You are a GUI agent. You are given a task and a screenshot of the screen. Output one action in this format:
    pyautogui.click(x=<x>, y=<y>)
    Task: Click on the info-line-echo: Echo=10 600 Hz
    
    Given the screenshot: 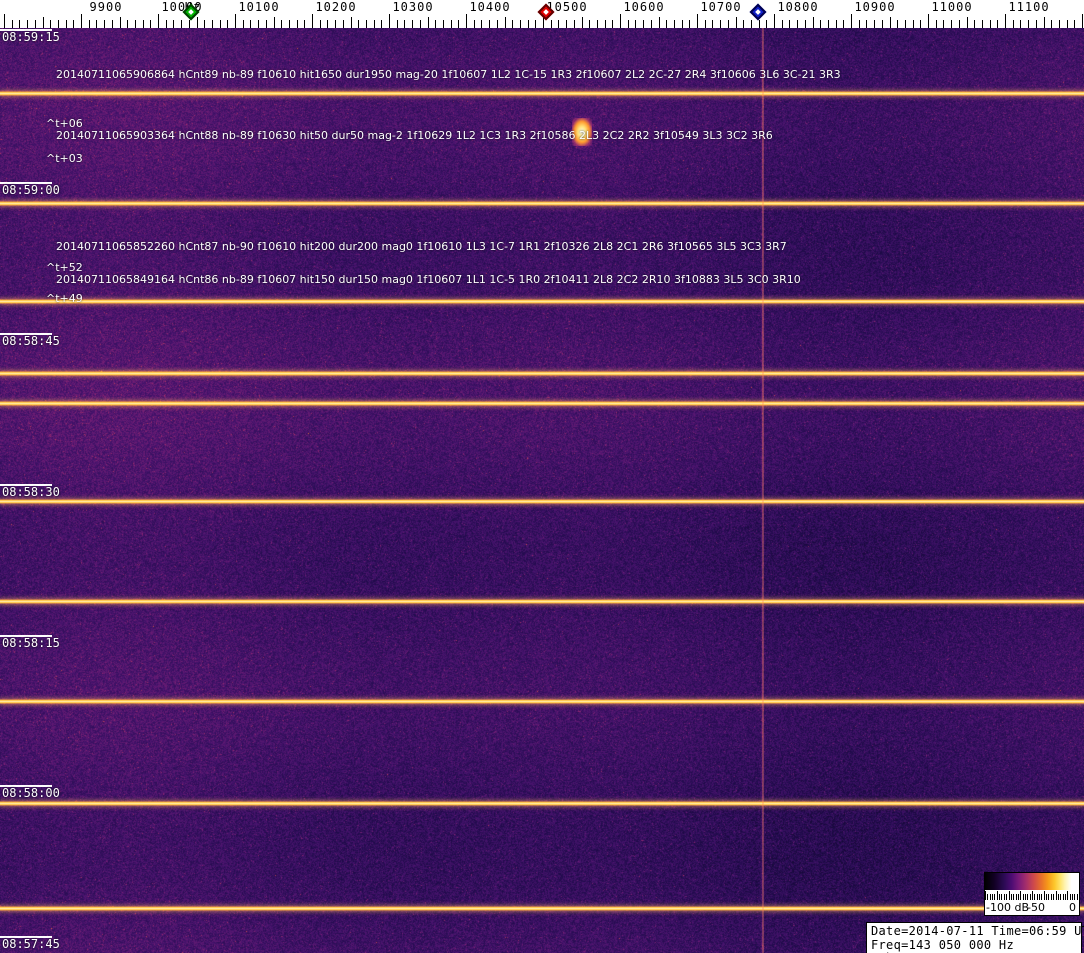 What is the action you would take?
    pyautogui.click(x=976, y=952)
    